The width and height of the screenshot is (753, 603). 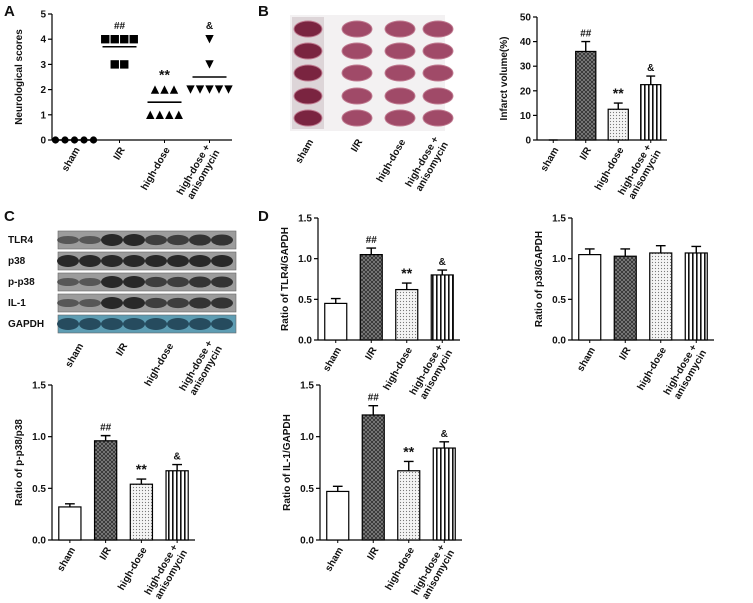 What do you see at coordinates (106, 428) in the screenshot?
I see `annotation: ##` at bounding box center [106, 428].